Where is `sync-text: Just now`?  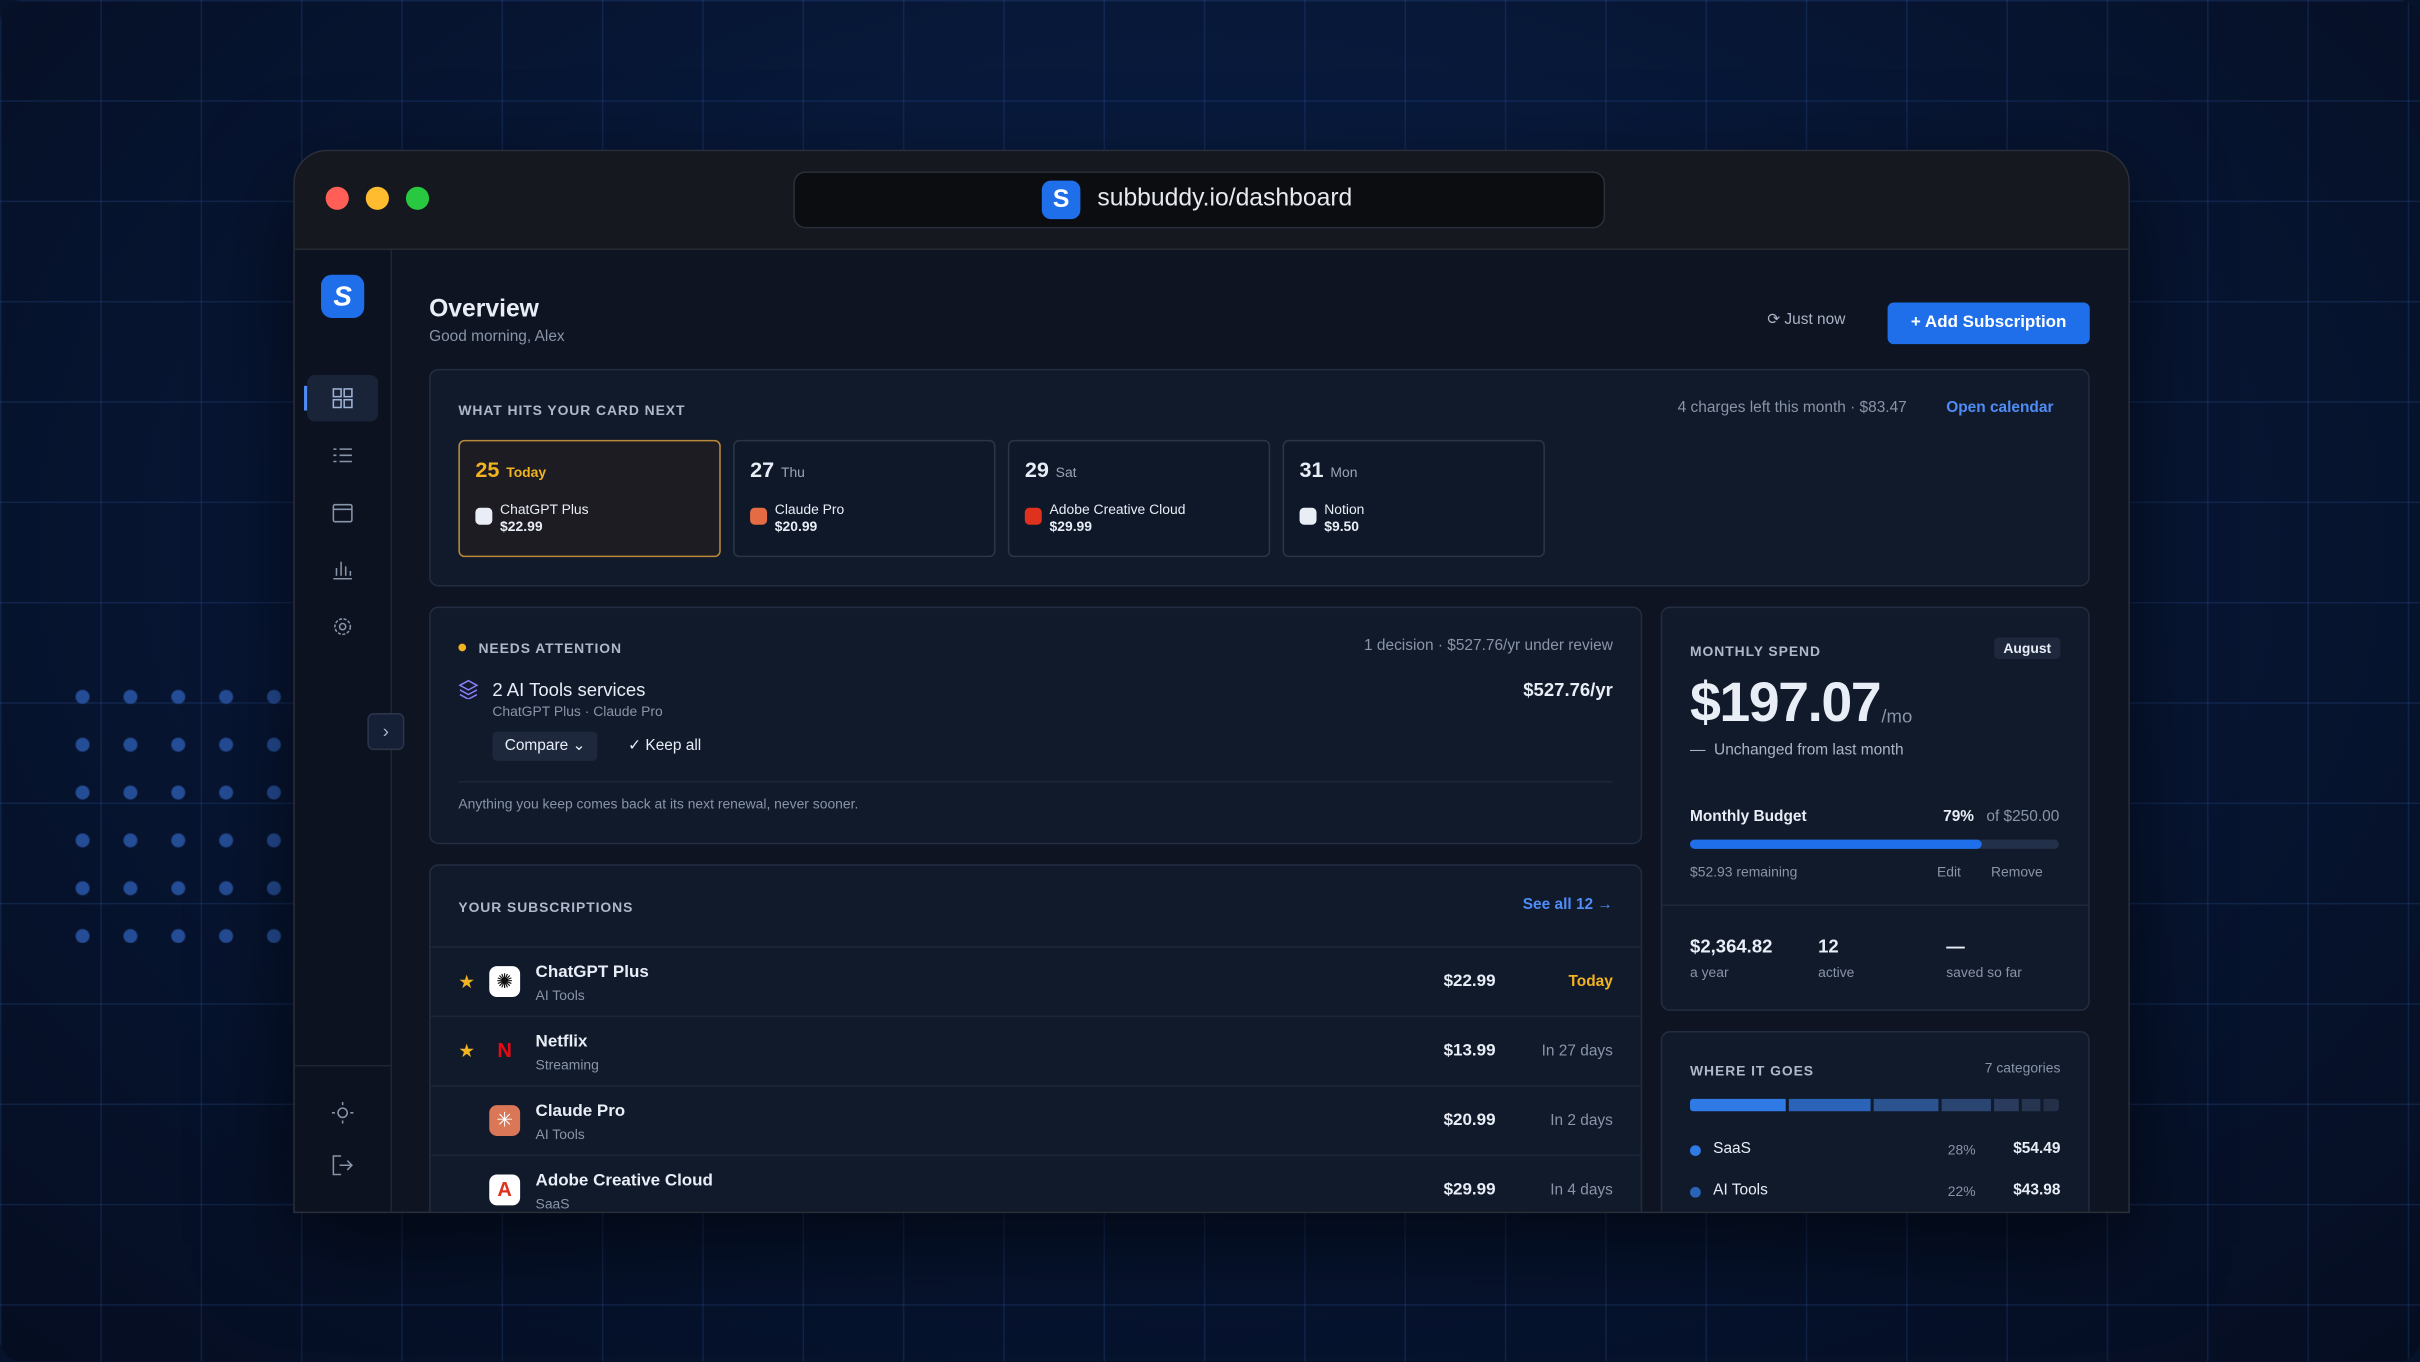
sync-text: Just now is located at coordinates (1815, 320).